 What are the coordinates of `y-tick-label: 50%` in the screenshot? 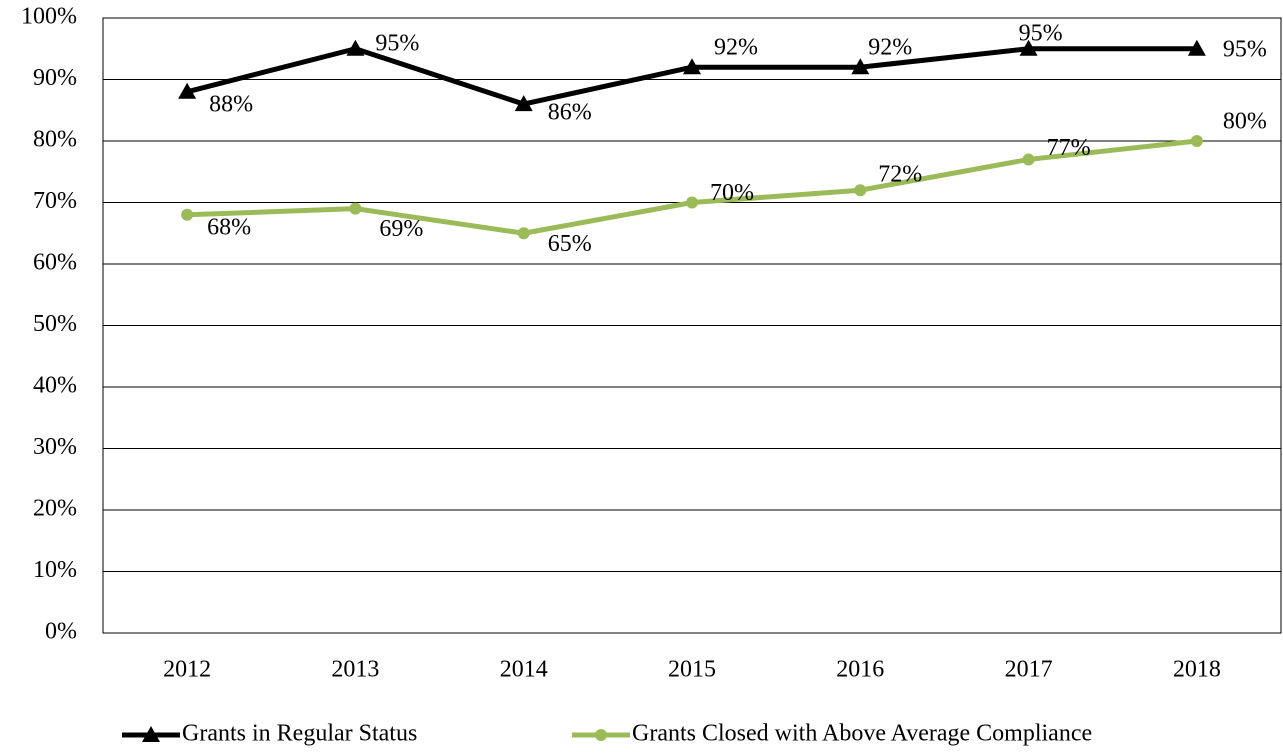 It's located at (55, 324).